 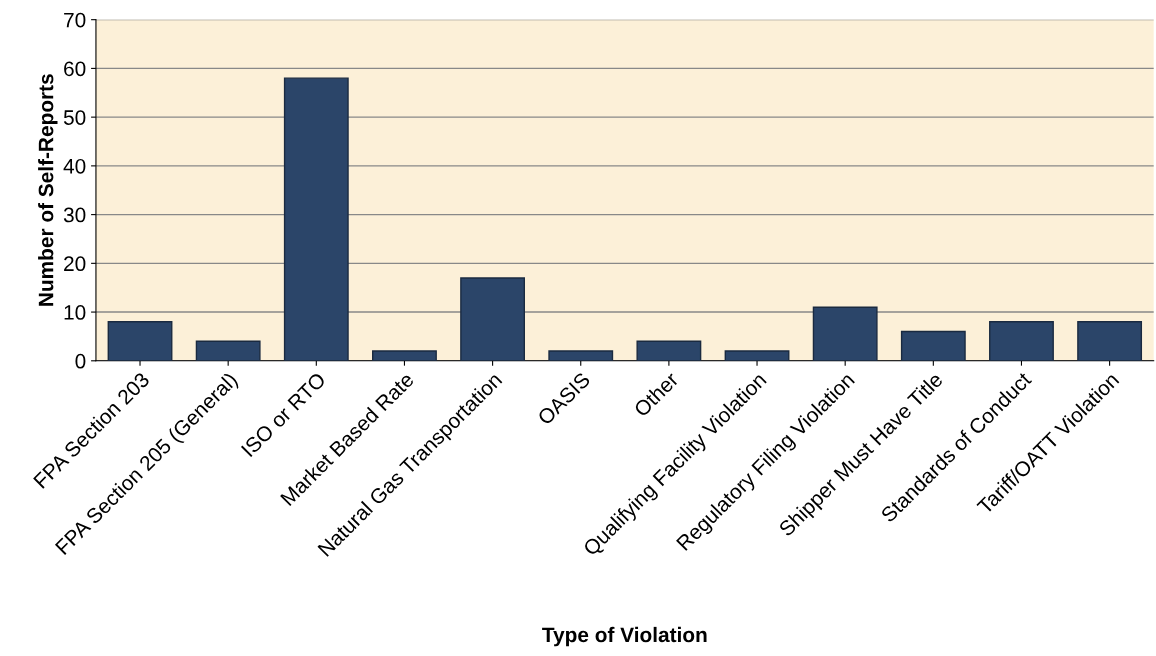 I want to click on y-tick-label: 0, so click(x=80, y=361).